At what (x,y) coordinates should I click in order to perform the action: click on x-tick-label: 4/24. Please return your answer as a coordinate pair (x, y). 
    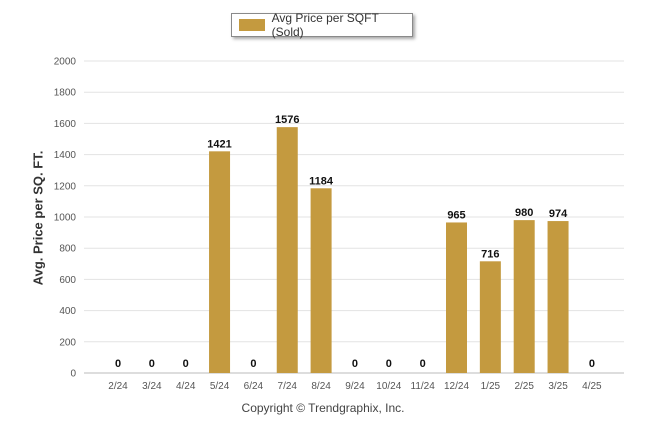
    Looking at the image, I should click on (186, 386).